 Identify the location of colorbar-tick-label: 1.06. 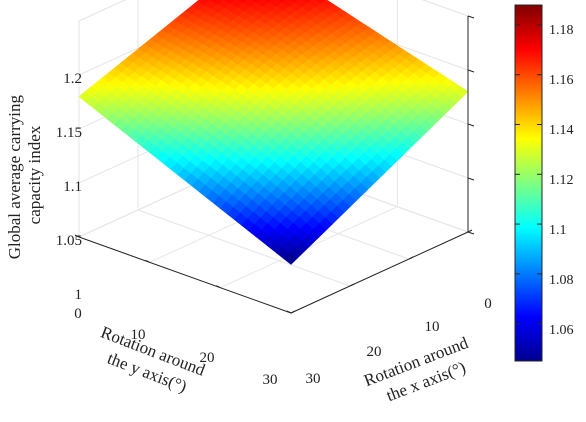
(561, 330).